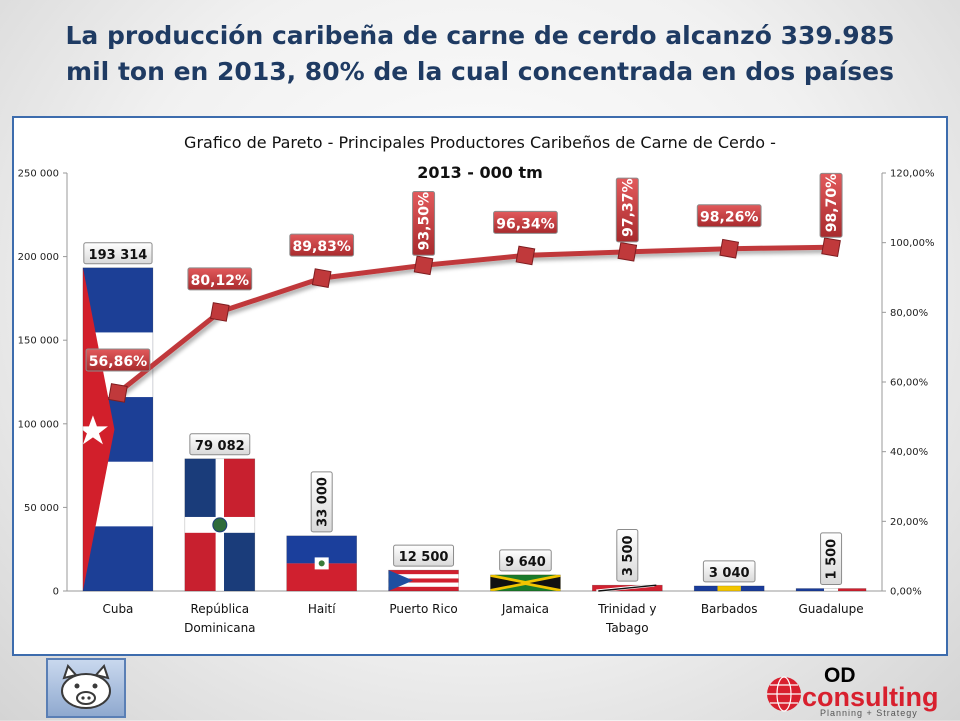 The image size is (960, 721). I want to click on y2-tick-label: 120,00%, so click(912, 174).